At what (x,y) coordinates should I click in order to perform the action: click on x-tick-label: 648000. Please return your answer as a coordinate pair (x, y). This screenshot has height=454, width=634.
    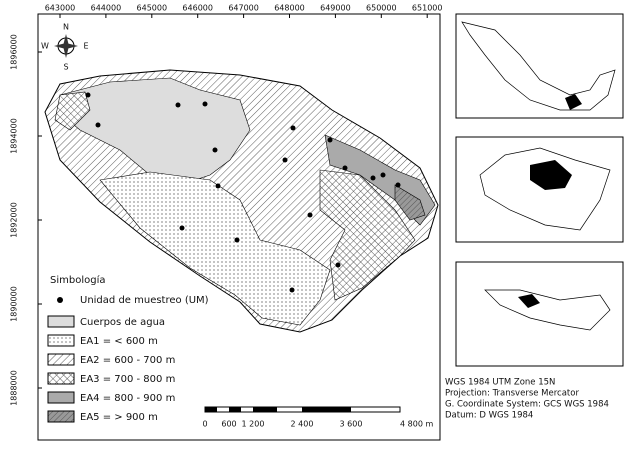
    Looking at the image, I should click on (289, 8).